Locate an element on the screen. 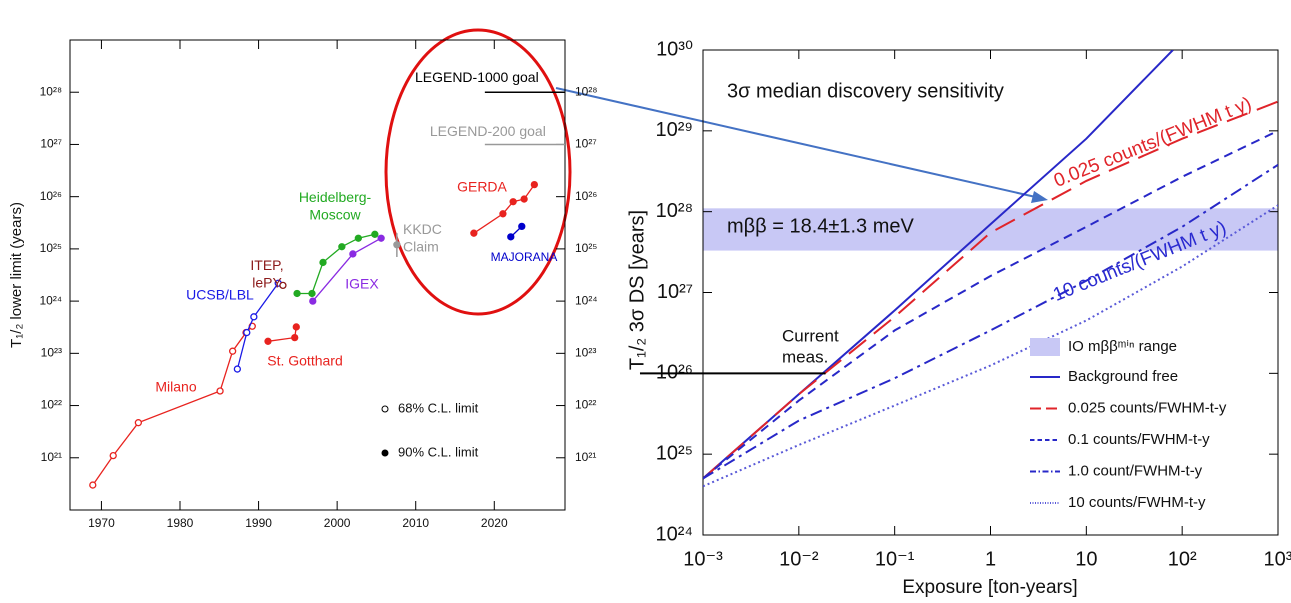 The image size is (1291, 603). series-label: Heidelberg-Moscow is located at coordinates (335, 206).